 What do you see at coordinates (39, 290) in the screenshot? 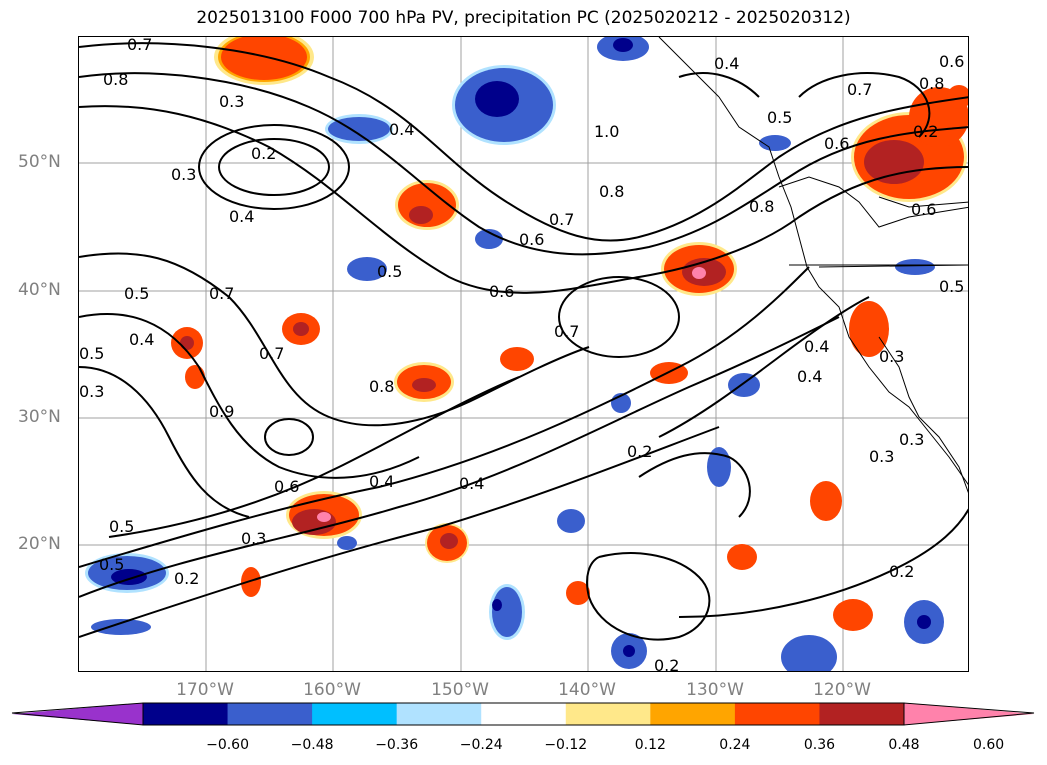
I see `lat-label-40n: 40°N` at bounding box center [39, 290].